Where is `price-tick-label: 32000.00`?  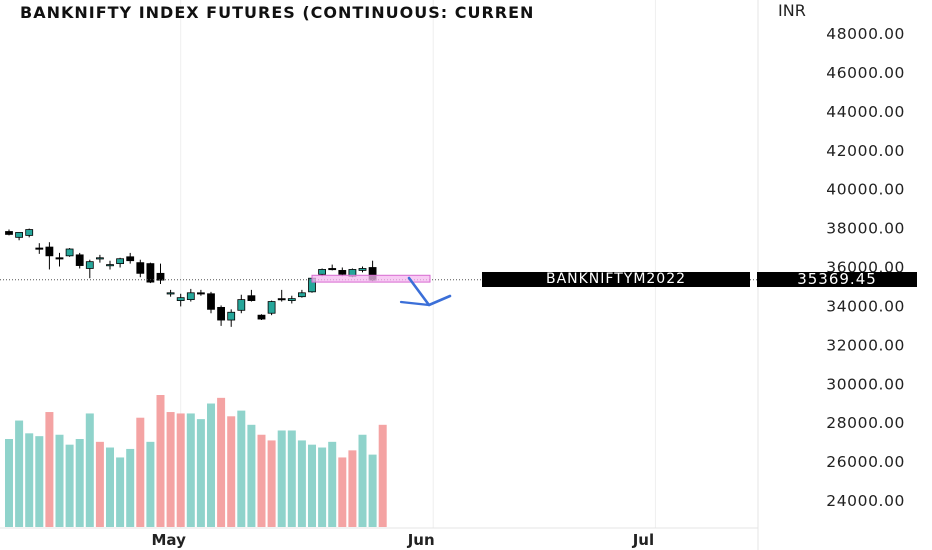 price-tick-label: 32000.00 is located at coordinates (865, 345).